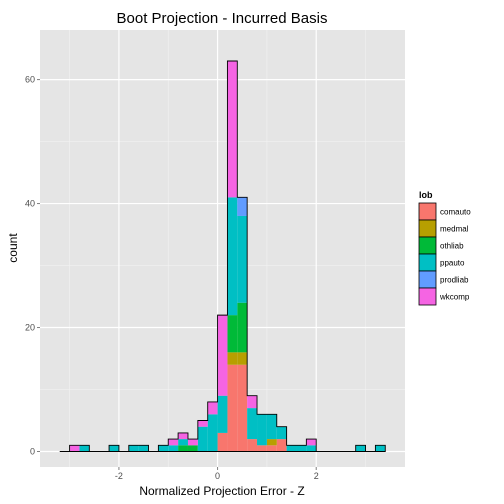  Describe the element at coordinates (13, 248) in the screenshot. I see `y-axis-title: count` at that location.